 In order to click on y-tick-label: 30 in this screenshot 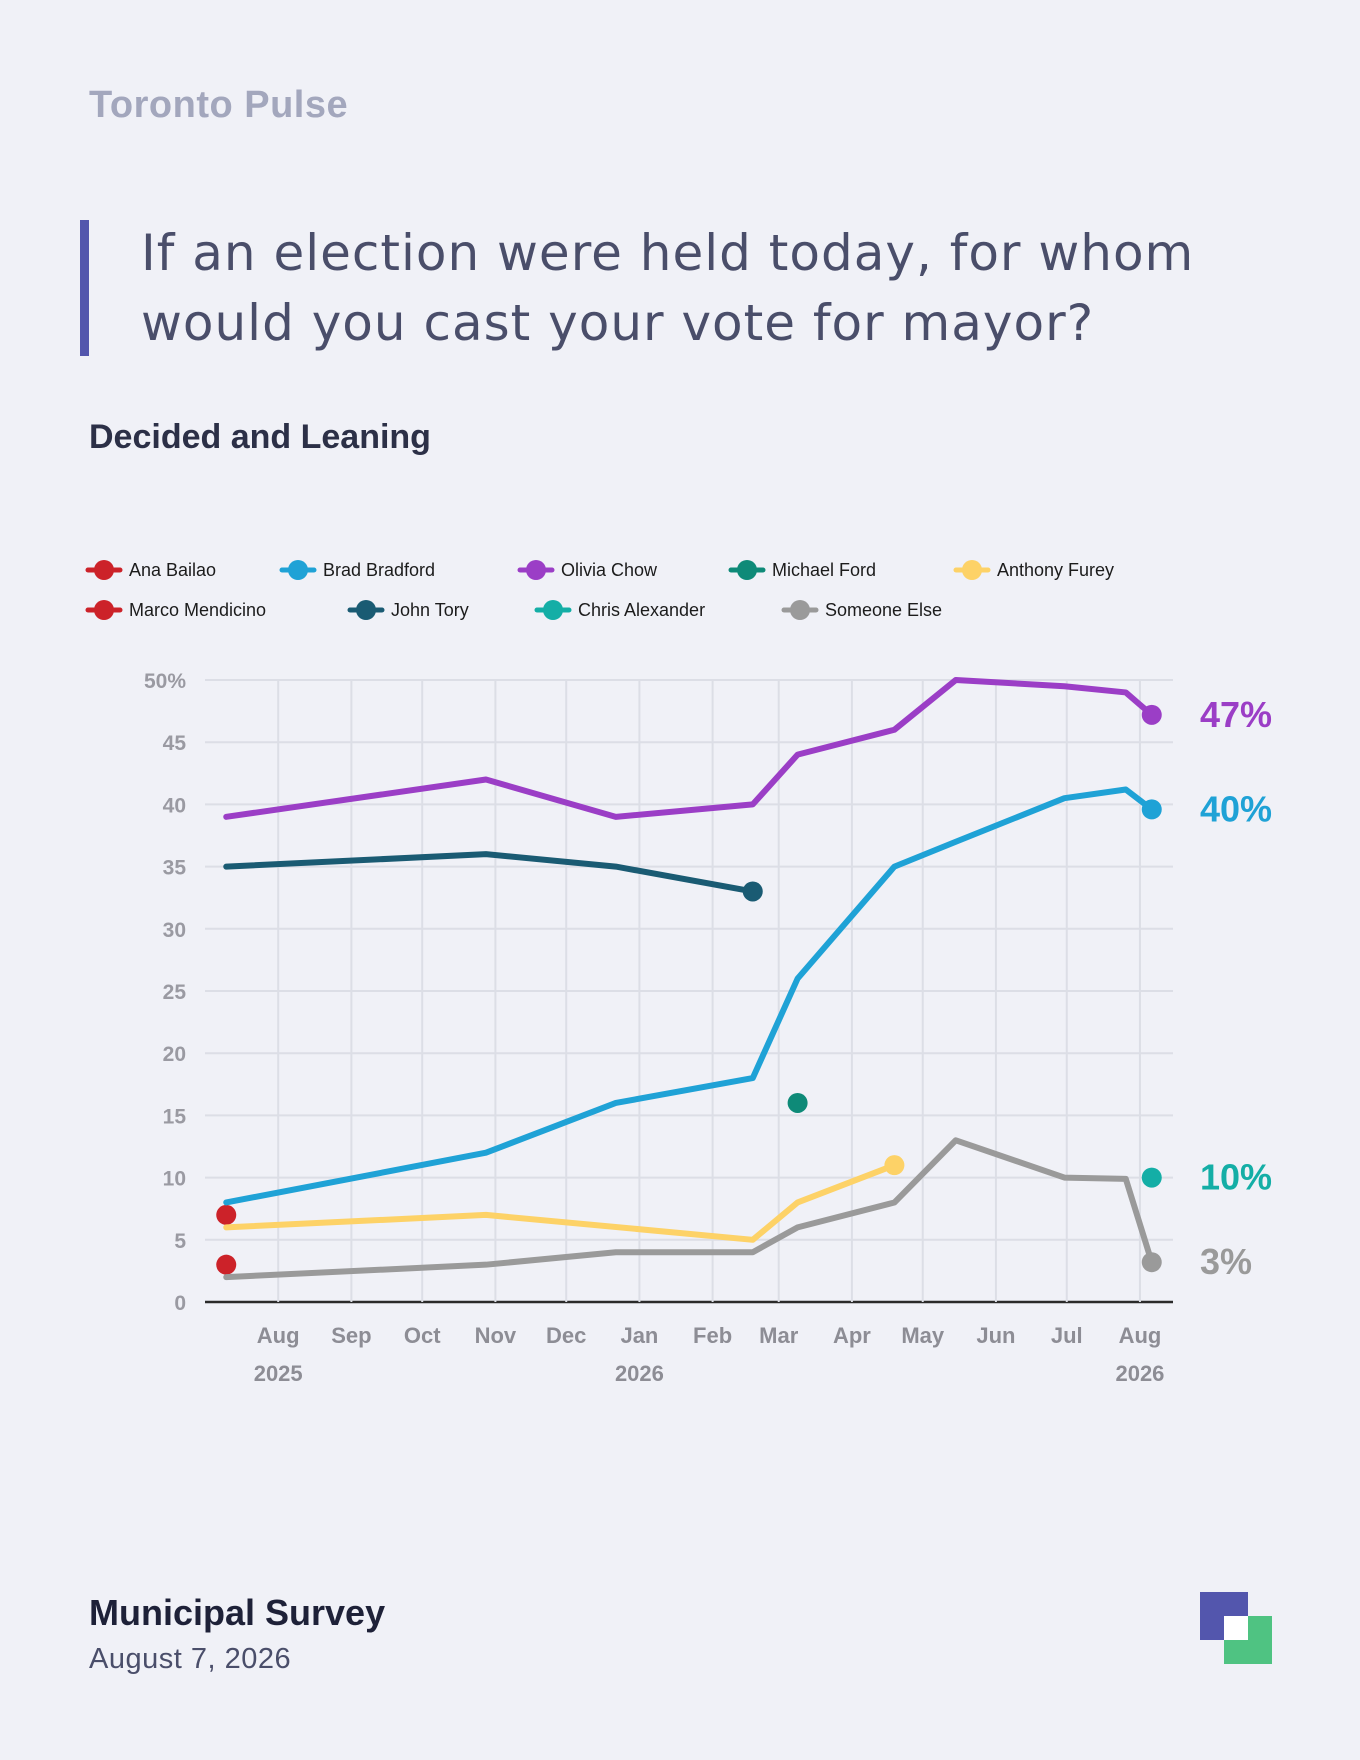, I will do `click(174, 930)`.